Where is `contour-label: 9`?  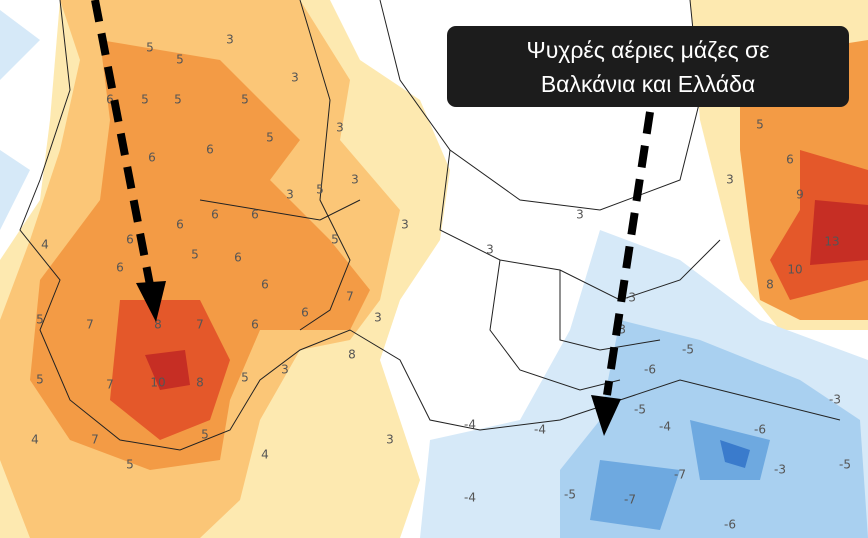
contour-label: 9 is located at coordinates (800, 195).